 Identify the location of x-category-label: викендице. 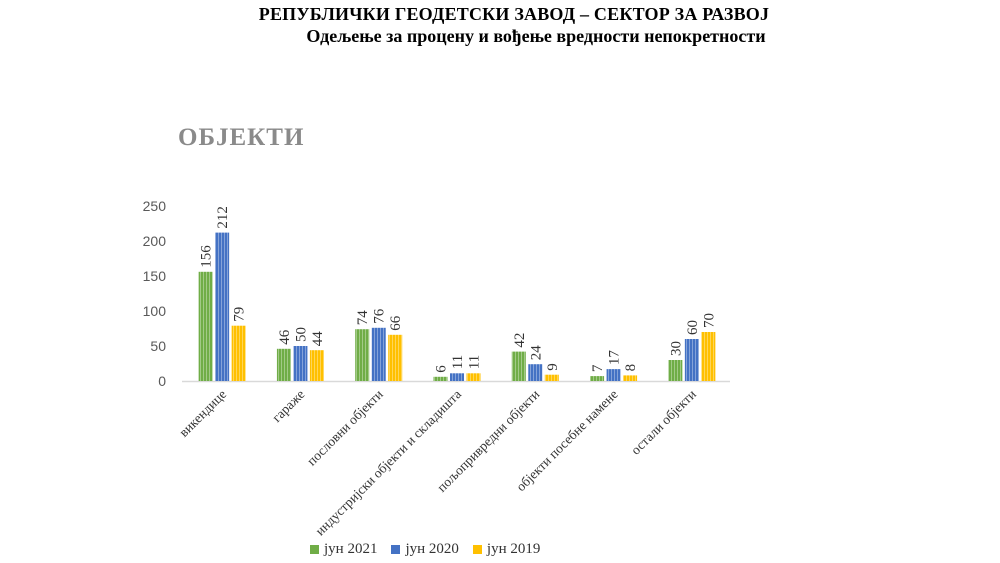
(202, 413).